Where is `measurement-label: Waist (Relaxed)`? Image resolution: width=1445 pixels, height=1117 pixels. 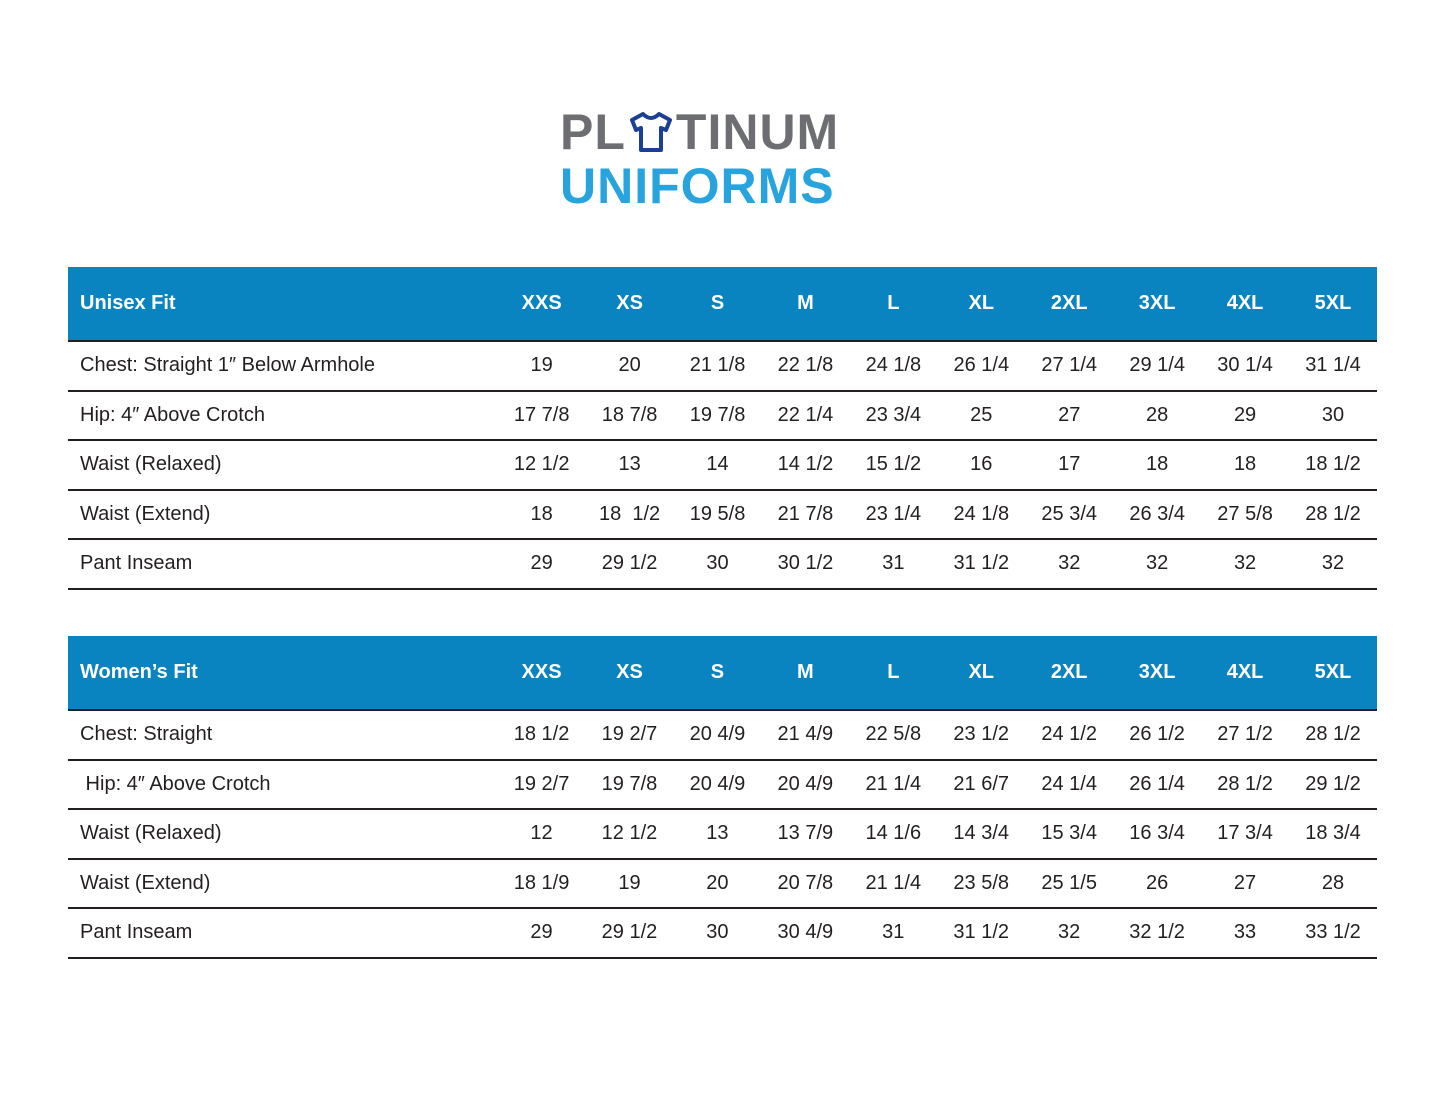
measurement-label: Waist (Relaxed) is located at coordinates (283, 465).